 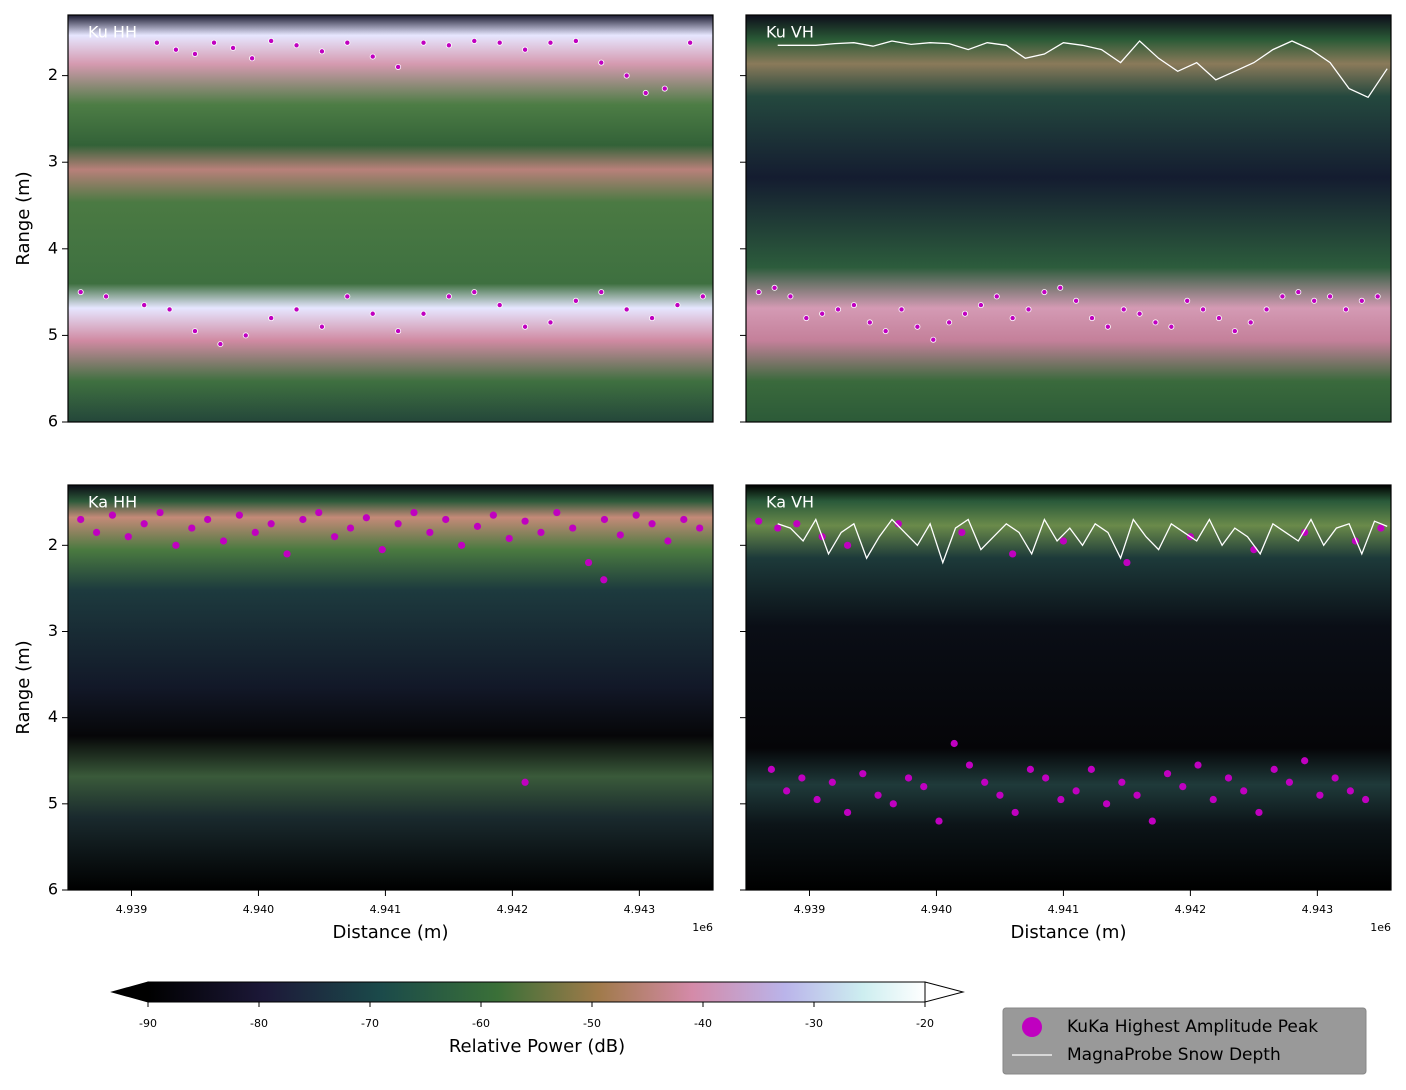 I want to click on legend-label: KuKa Highest Amplitude Peak, so click(x=1192, y=1027).